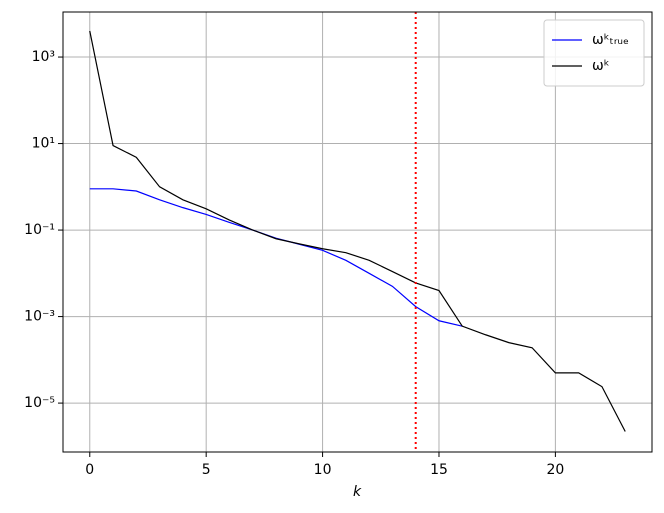 The image size is (664, 513). What do you see at coordinates (43, 144) in the screenshot?
I see `y-tick-label: 10¹` at bounding box center [43, 144].